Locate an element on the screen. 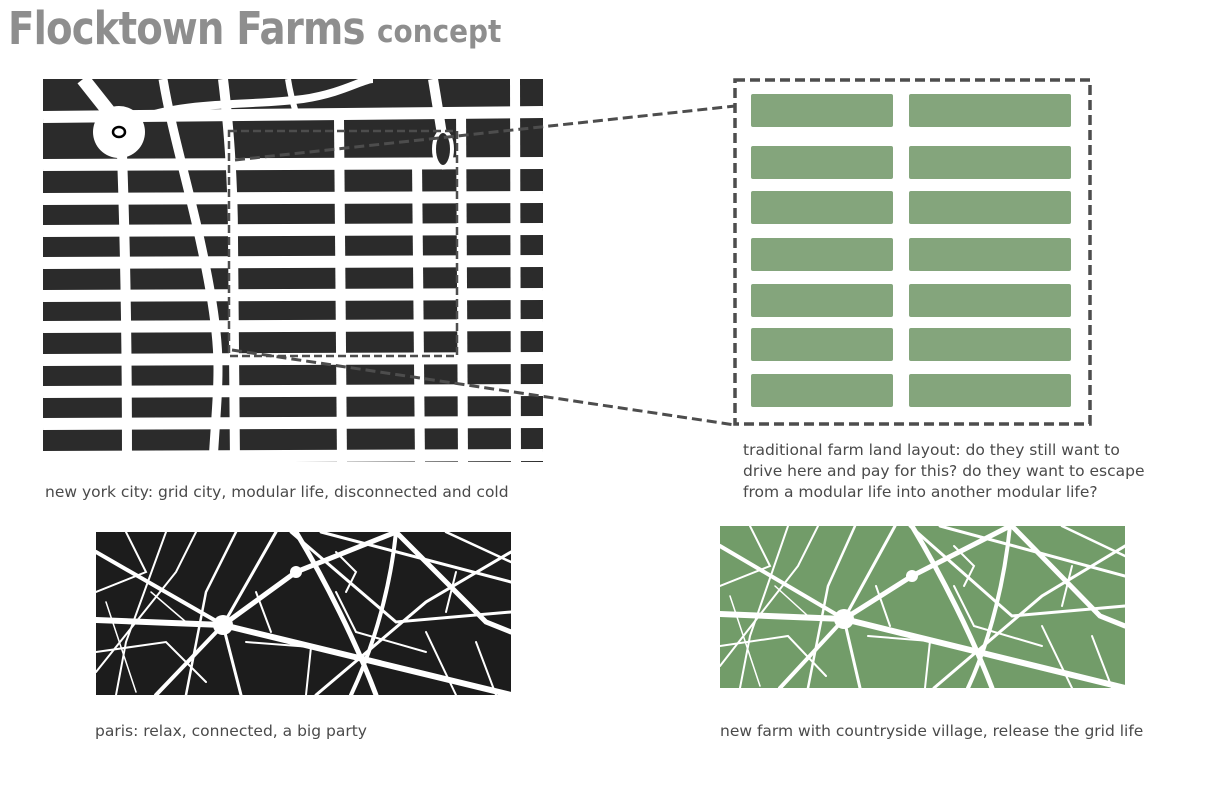 The image size is (1224, 792). farm-dashed-border is located at coordinates (912, 252).